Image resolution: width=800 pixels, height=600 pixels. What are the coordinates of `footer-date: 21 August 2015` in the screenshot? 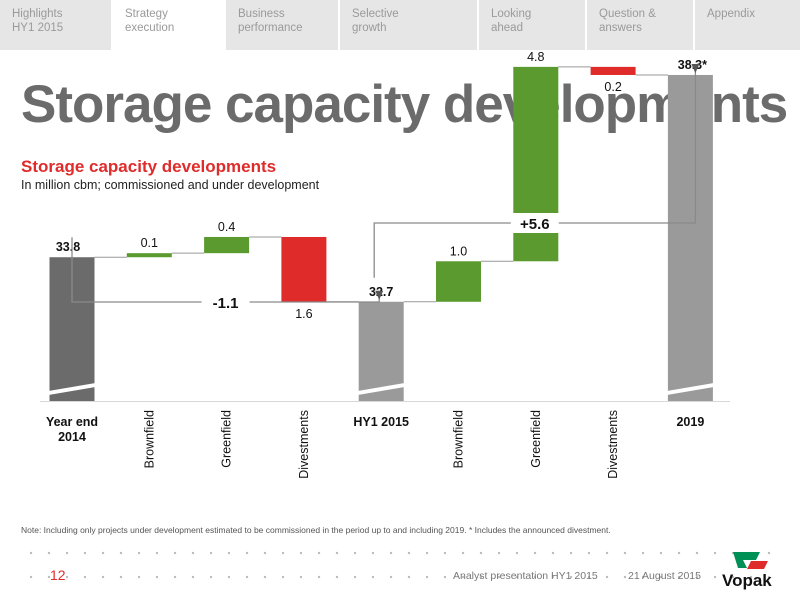 It's located at (664, 576).